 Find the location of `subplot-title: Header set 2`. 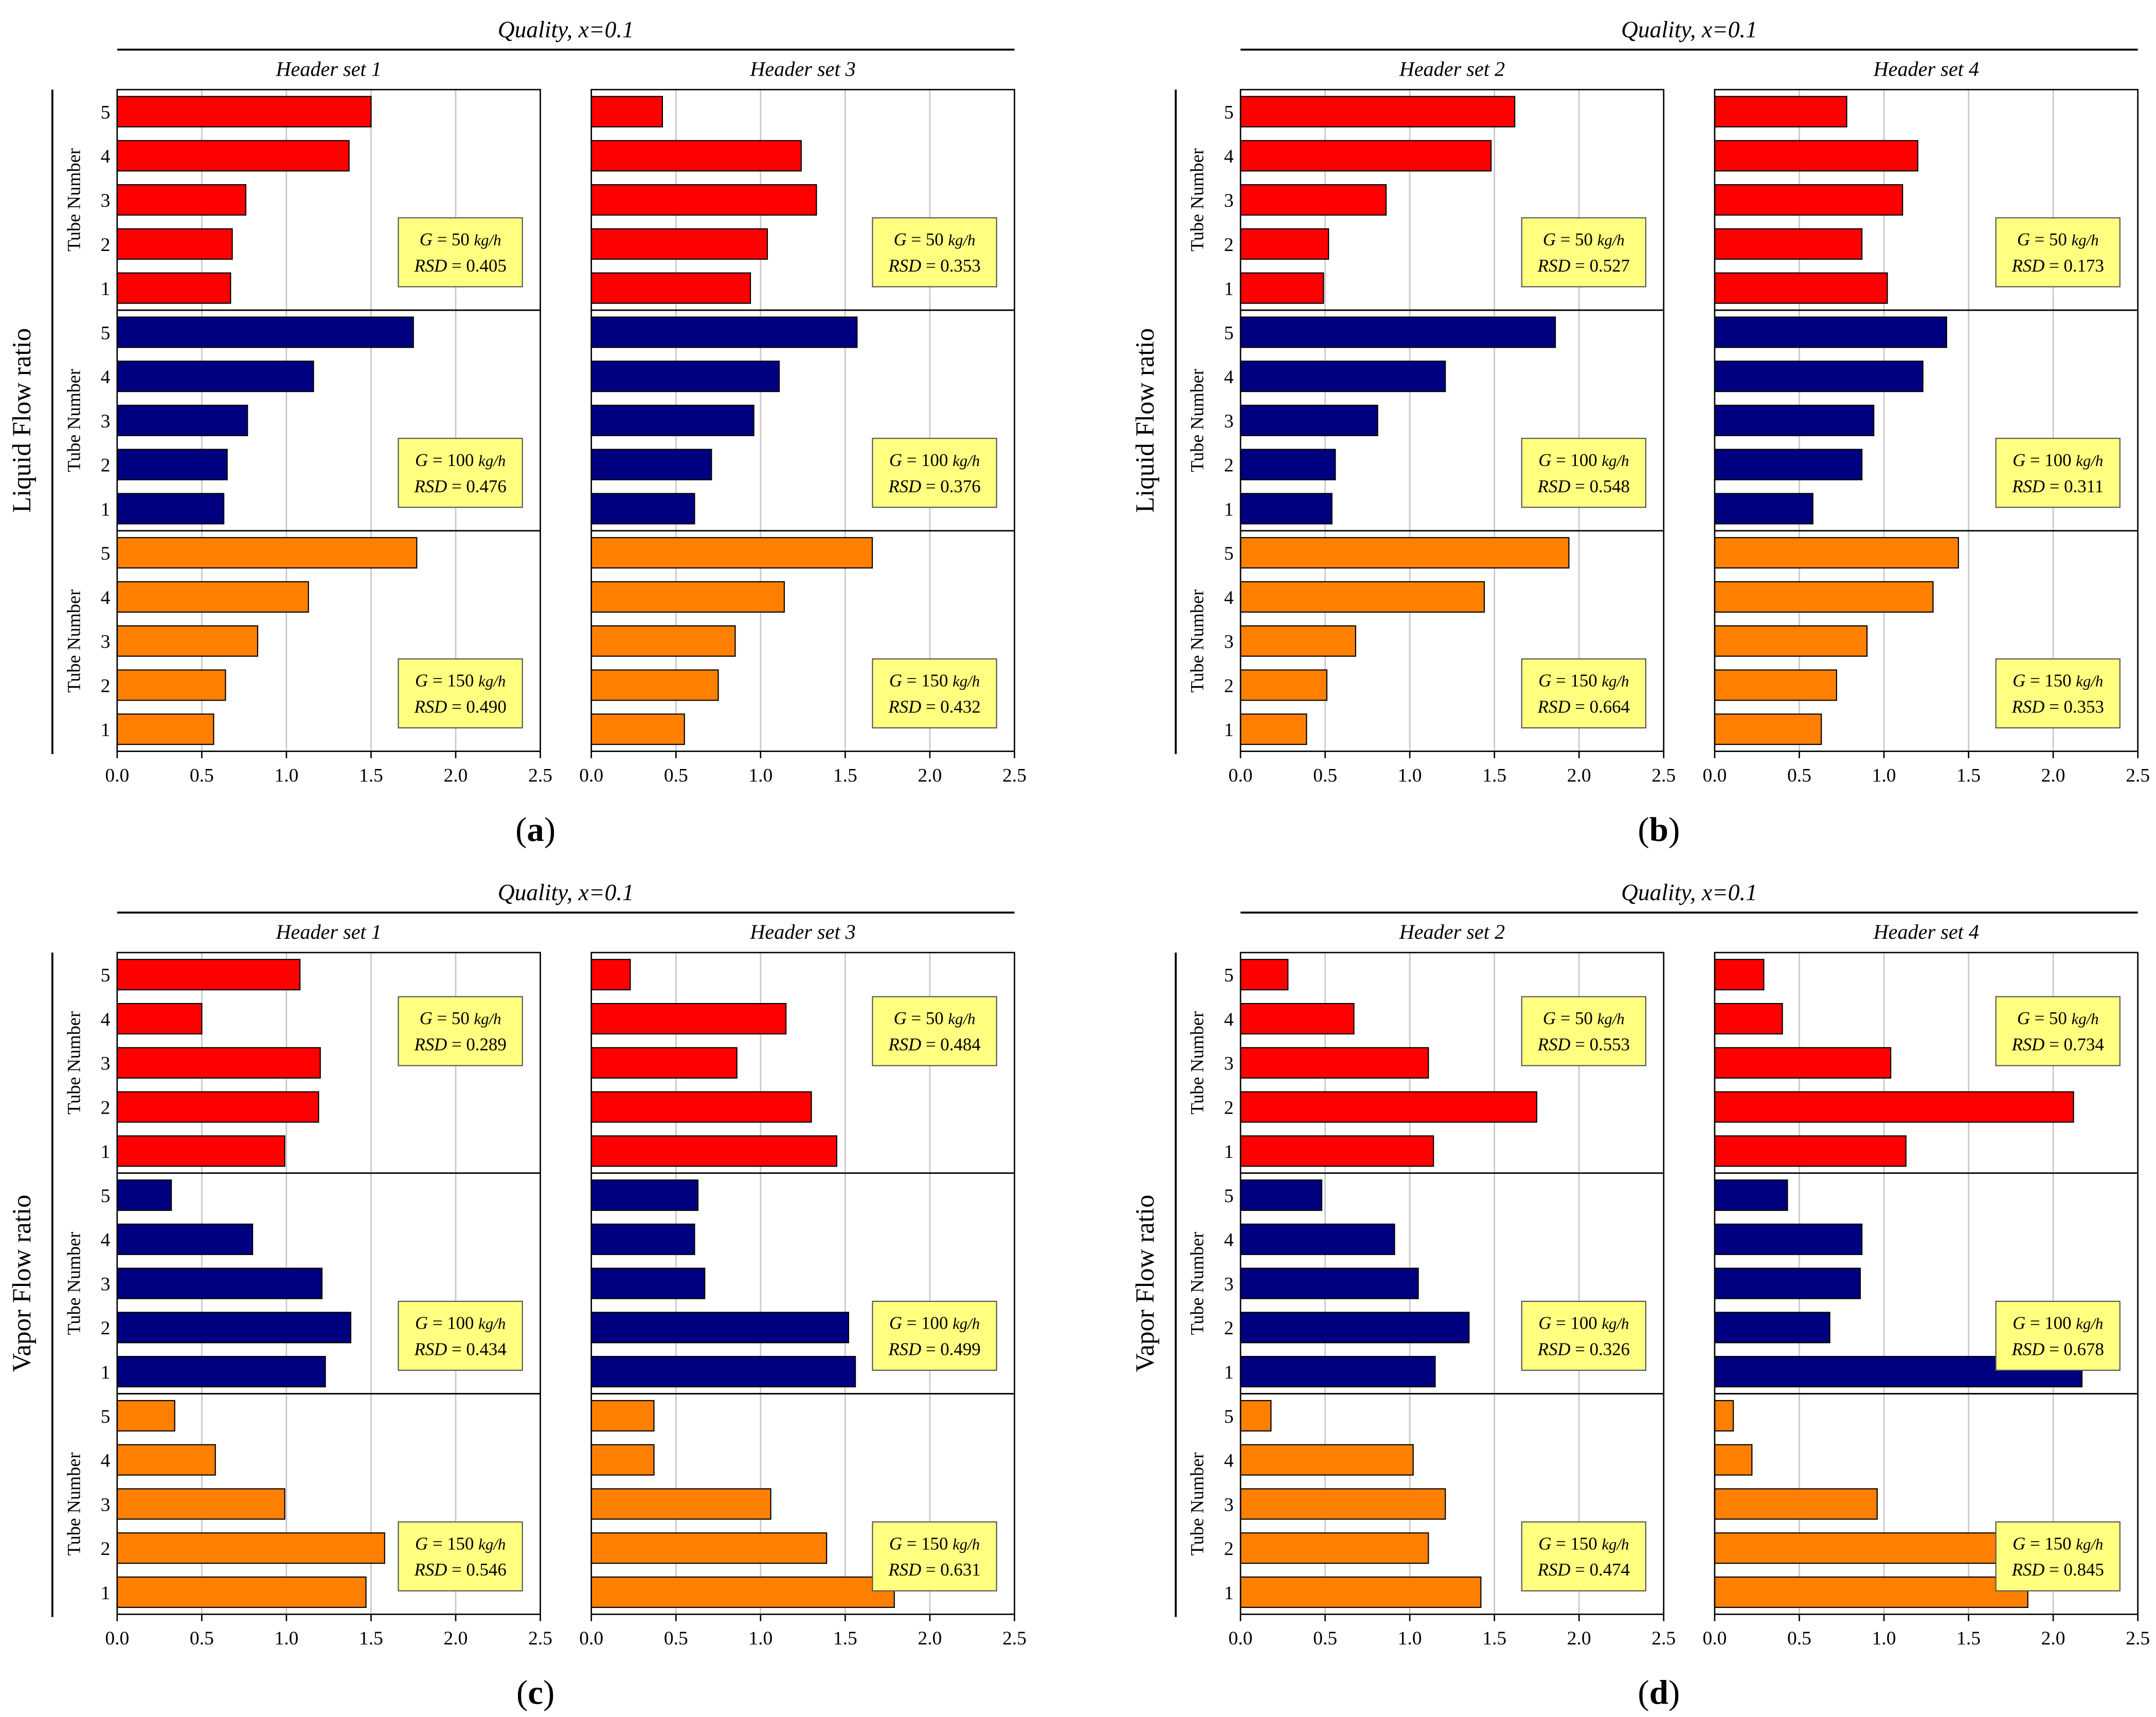

subplot-title: Header set 2 is located at coordinates (1452, 931).